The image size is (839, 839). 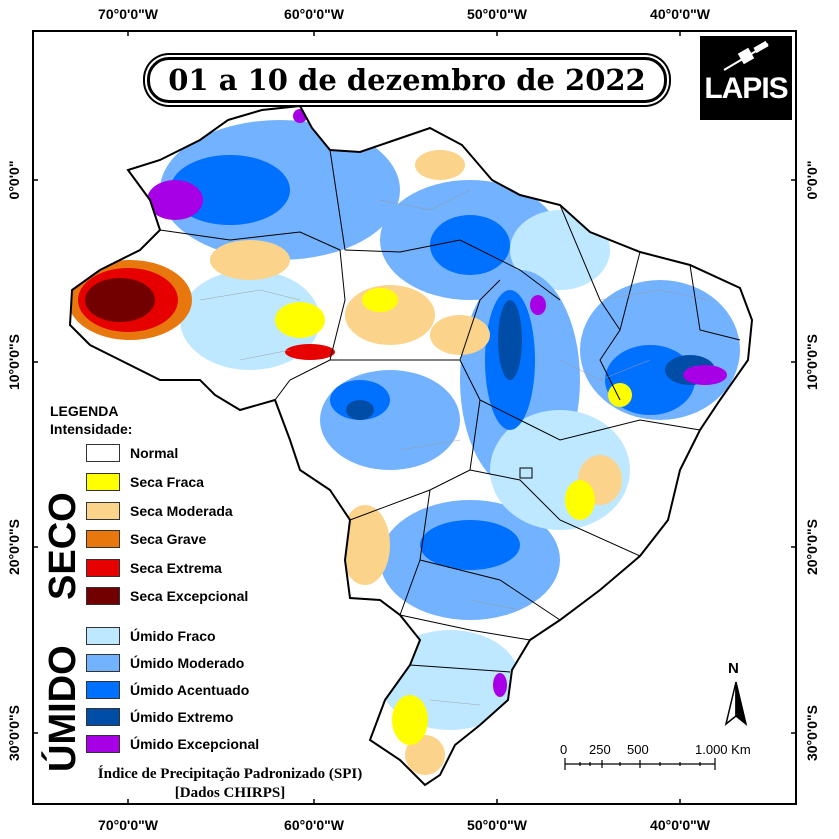 I want to click on seco-label: Seca Grave, so click(x=168, y=539).